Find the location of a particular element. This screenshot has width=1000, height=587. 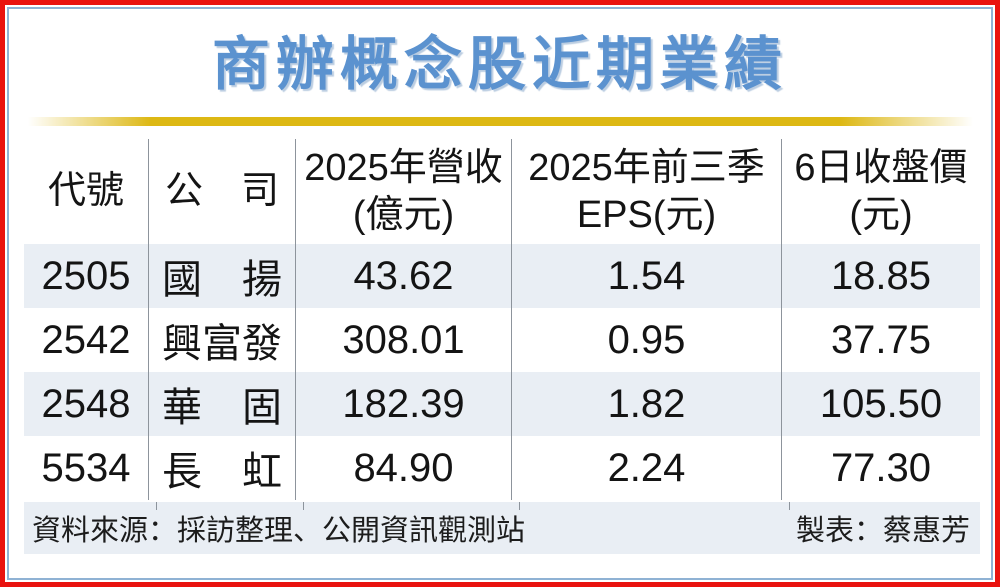

cell-close-price: 18.85 is located at coordinates (881, 276).